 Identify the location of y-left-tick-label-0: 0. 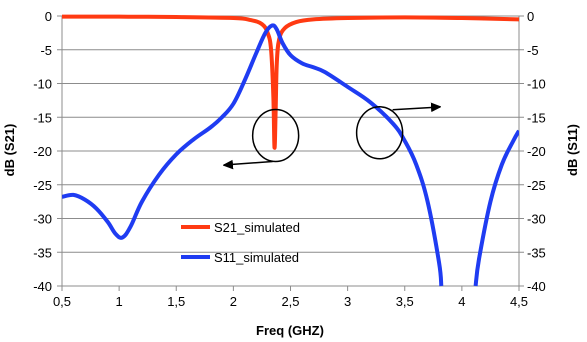
(48, 16).